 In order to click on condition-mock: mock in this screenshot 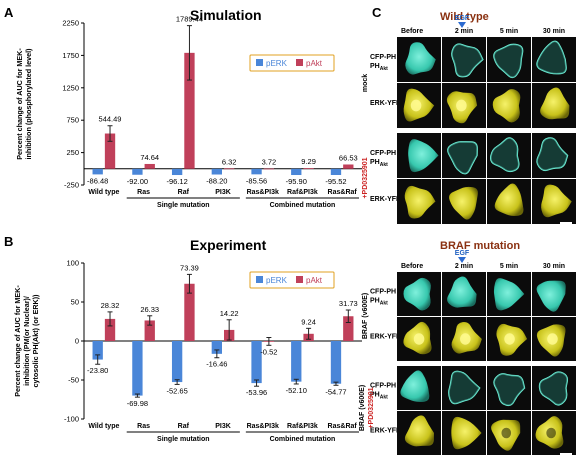, I will do `click(365, 83)`.